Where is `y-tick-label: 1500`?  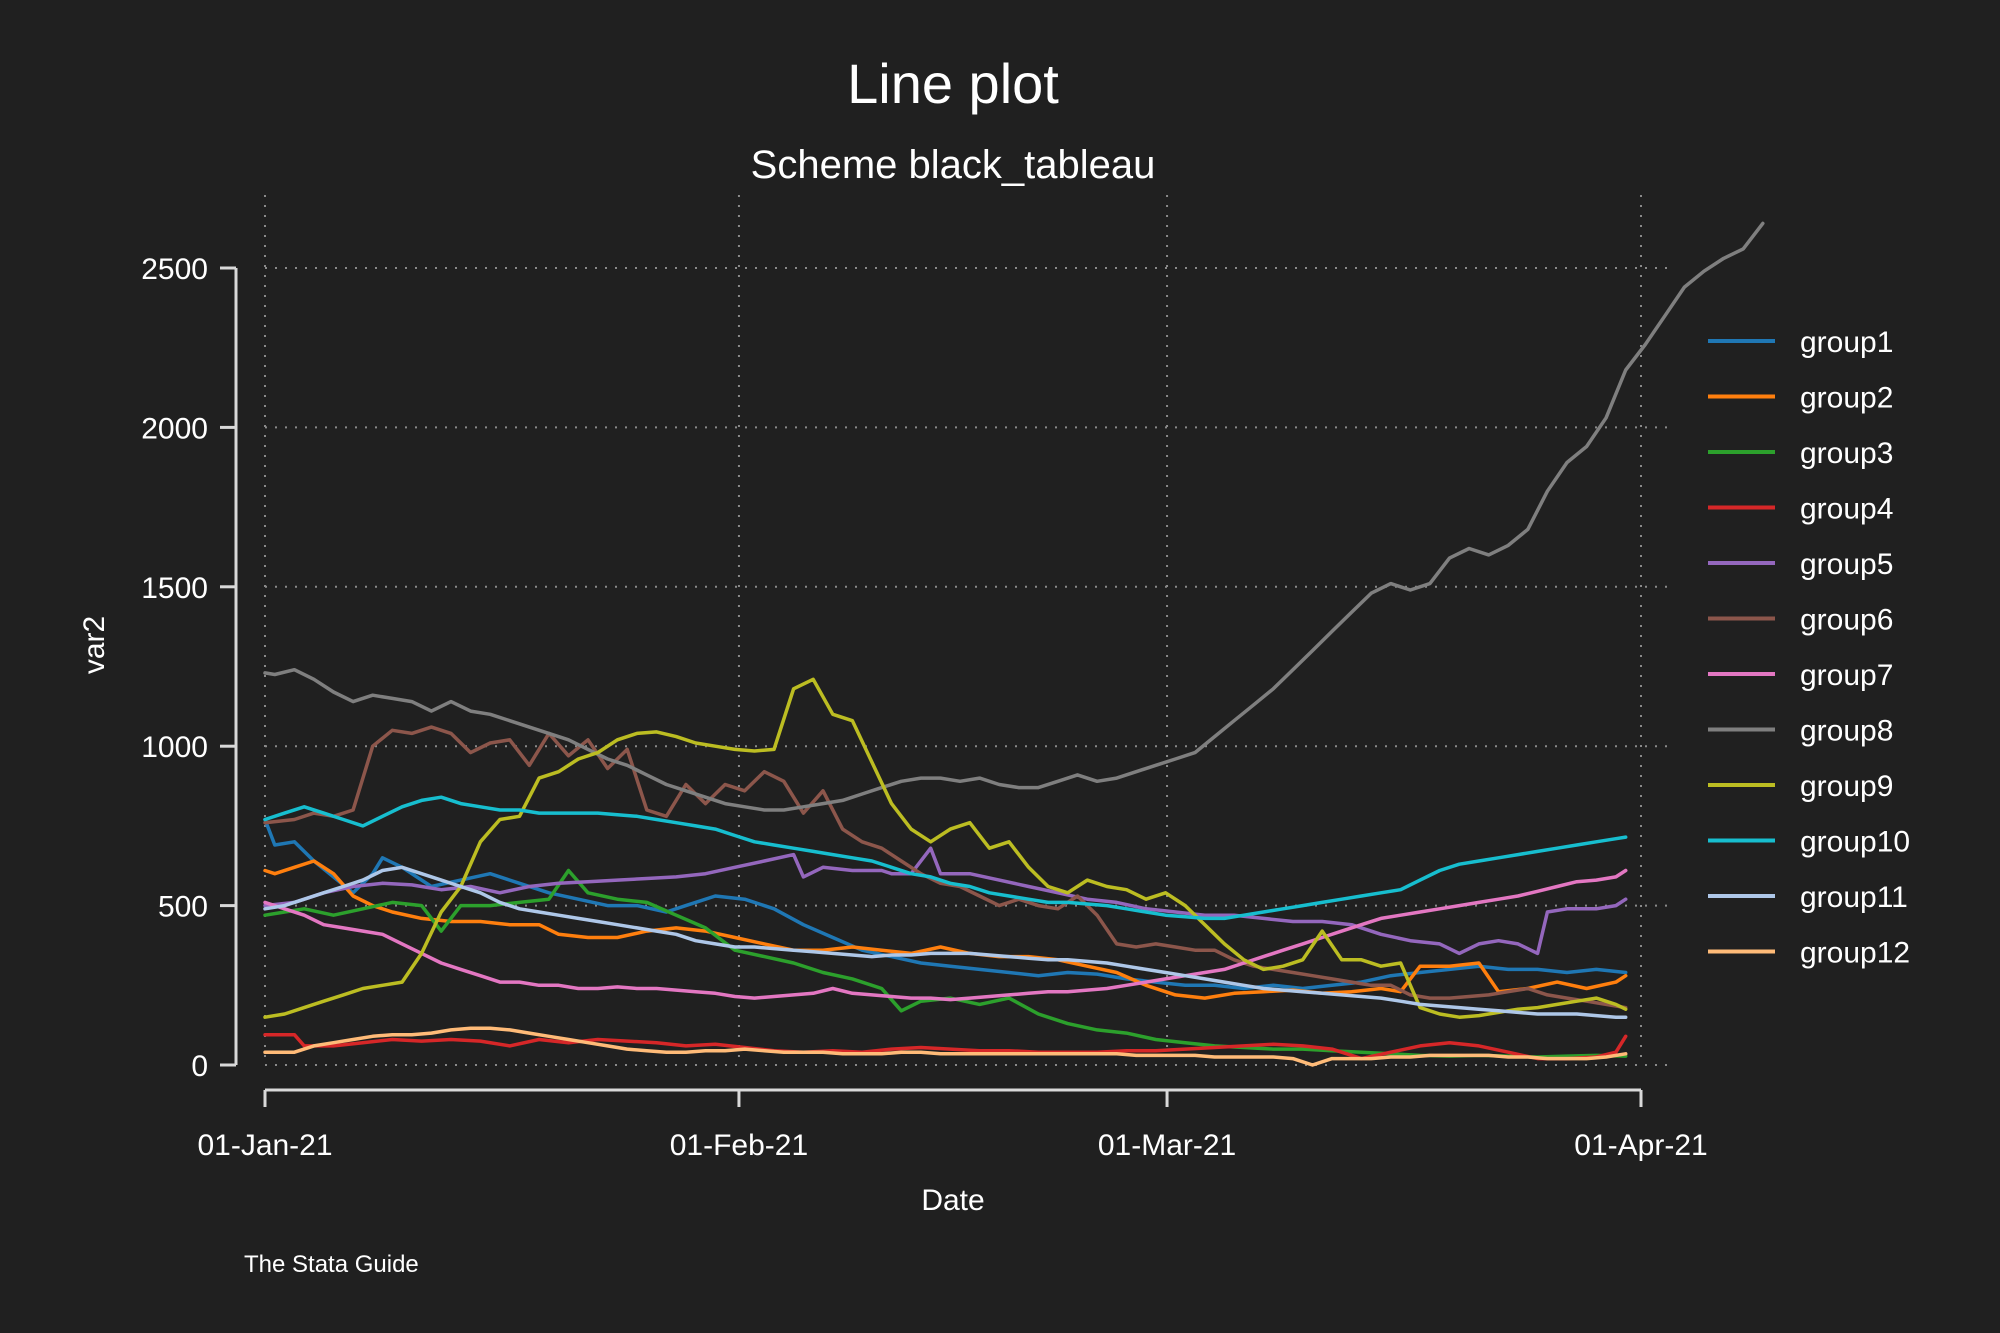 y-tick-label: 1500 is located at coordinates (174, 588).